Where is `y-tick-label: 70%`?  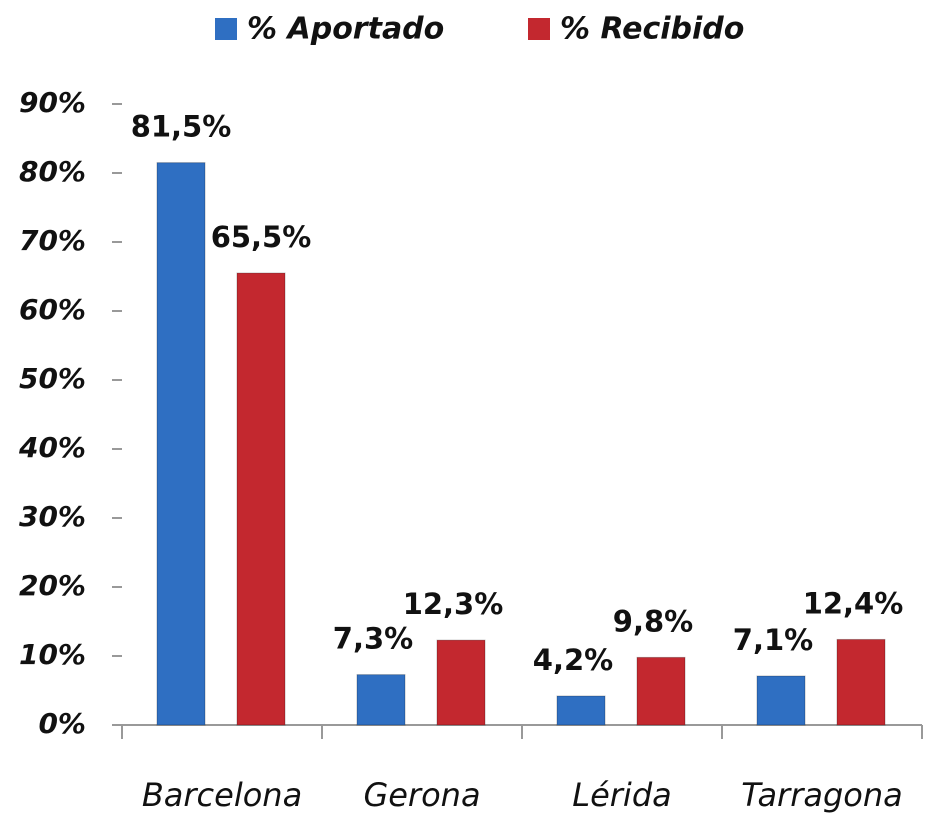
y-tick-label: 70% is located at coordinates (52, 240).